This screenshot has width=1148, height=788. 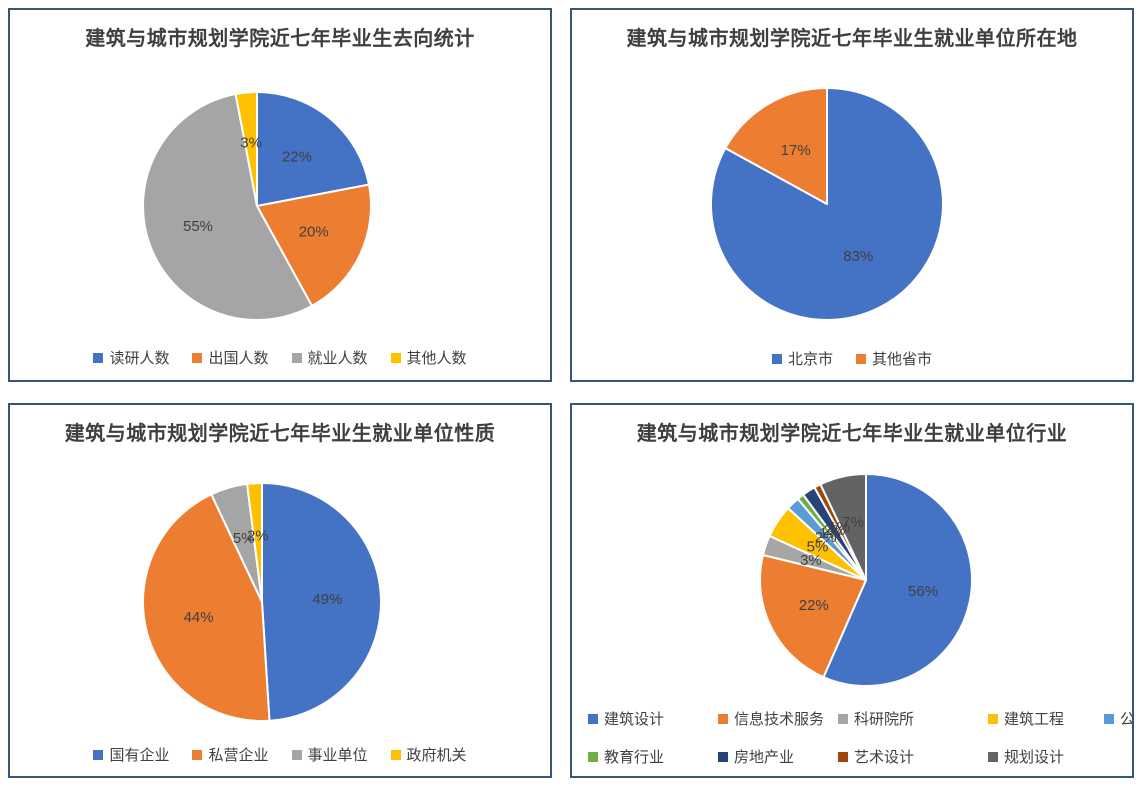 I want to click on chart-title: 建筑与城市规划学院近七年毕业生去向统计, so click(x=280, y=39).